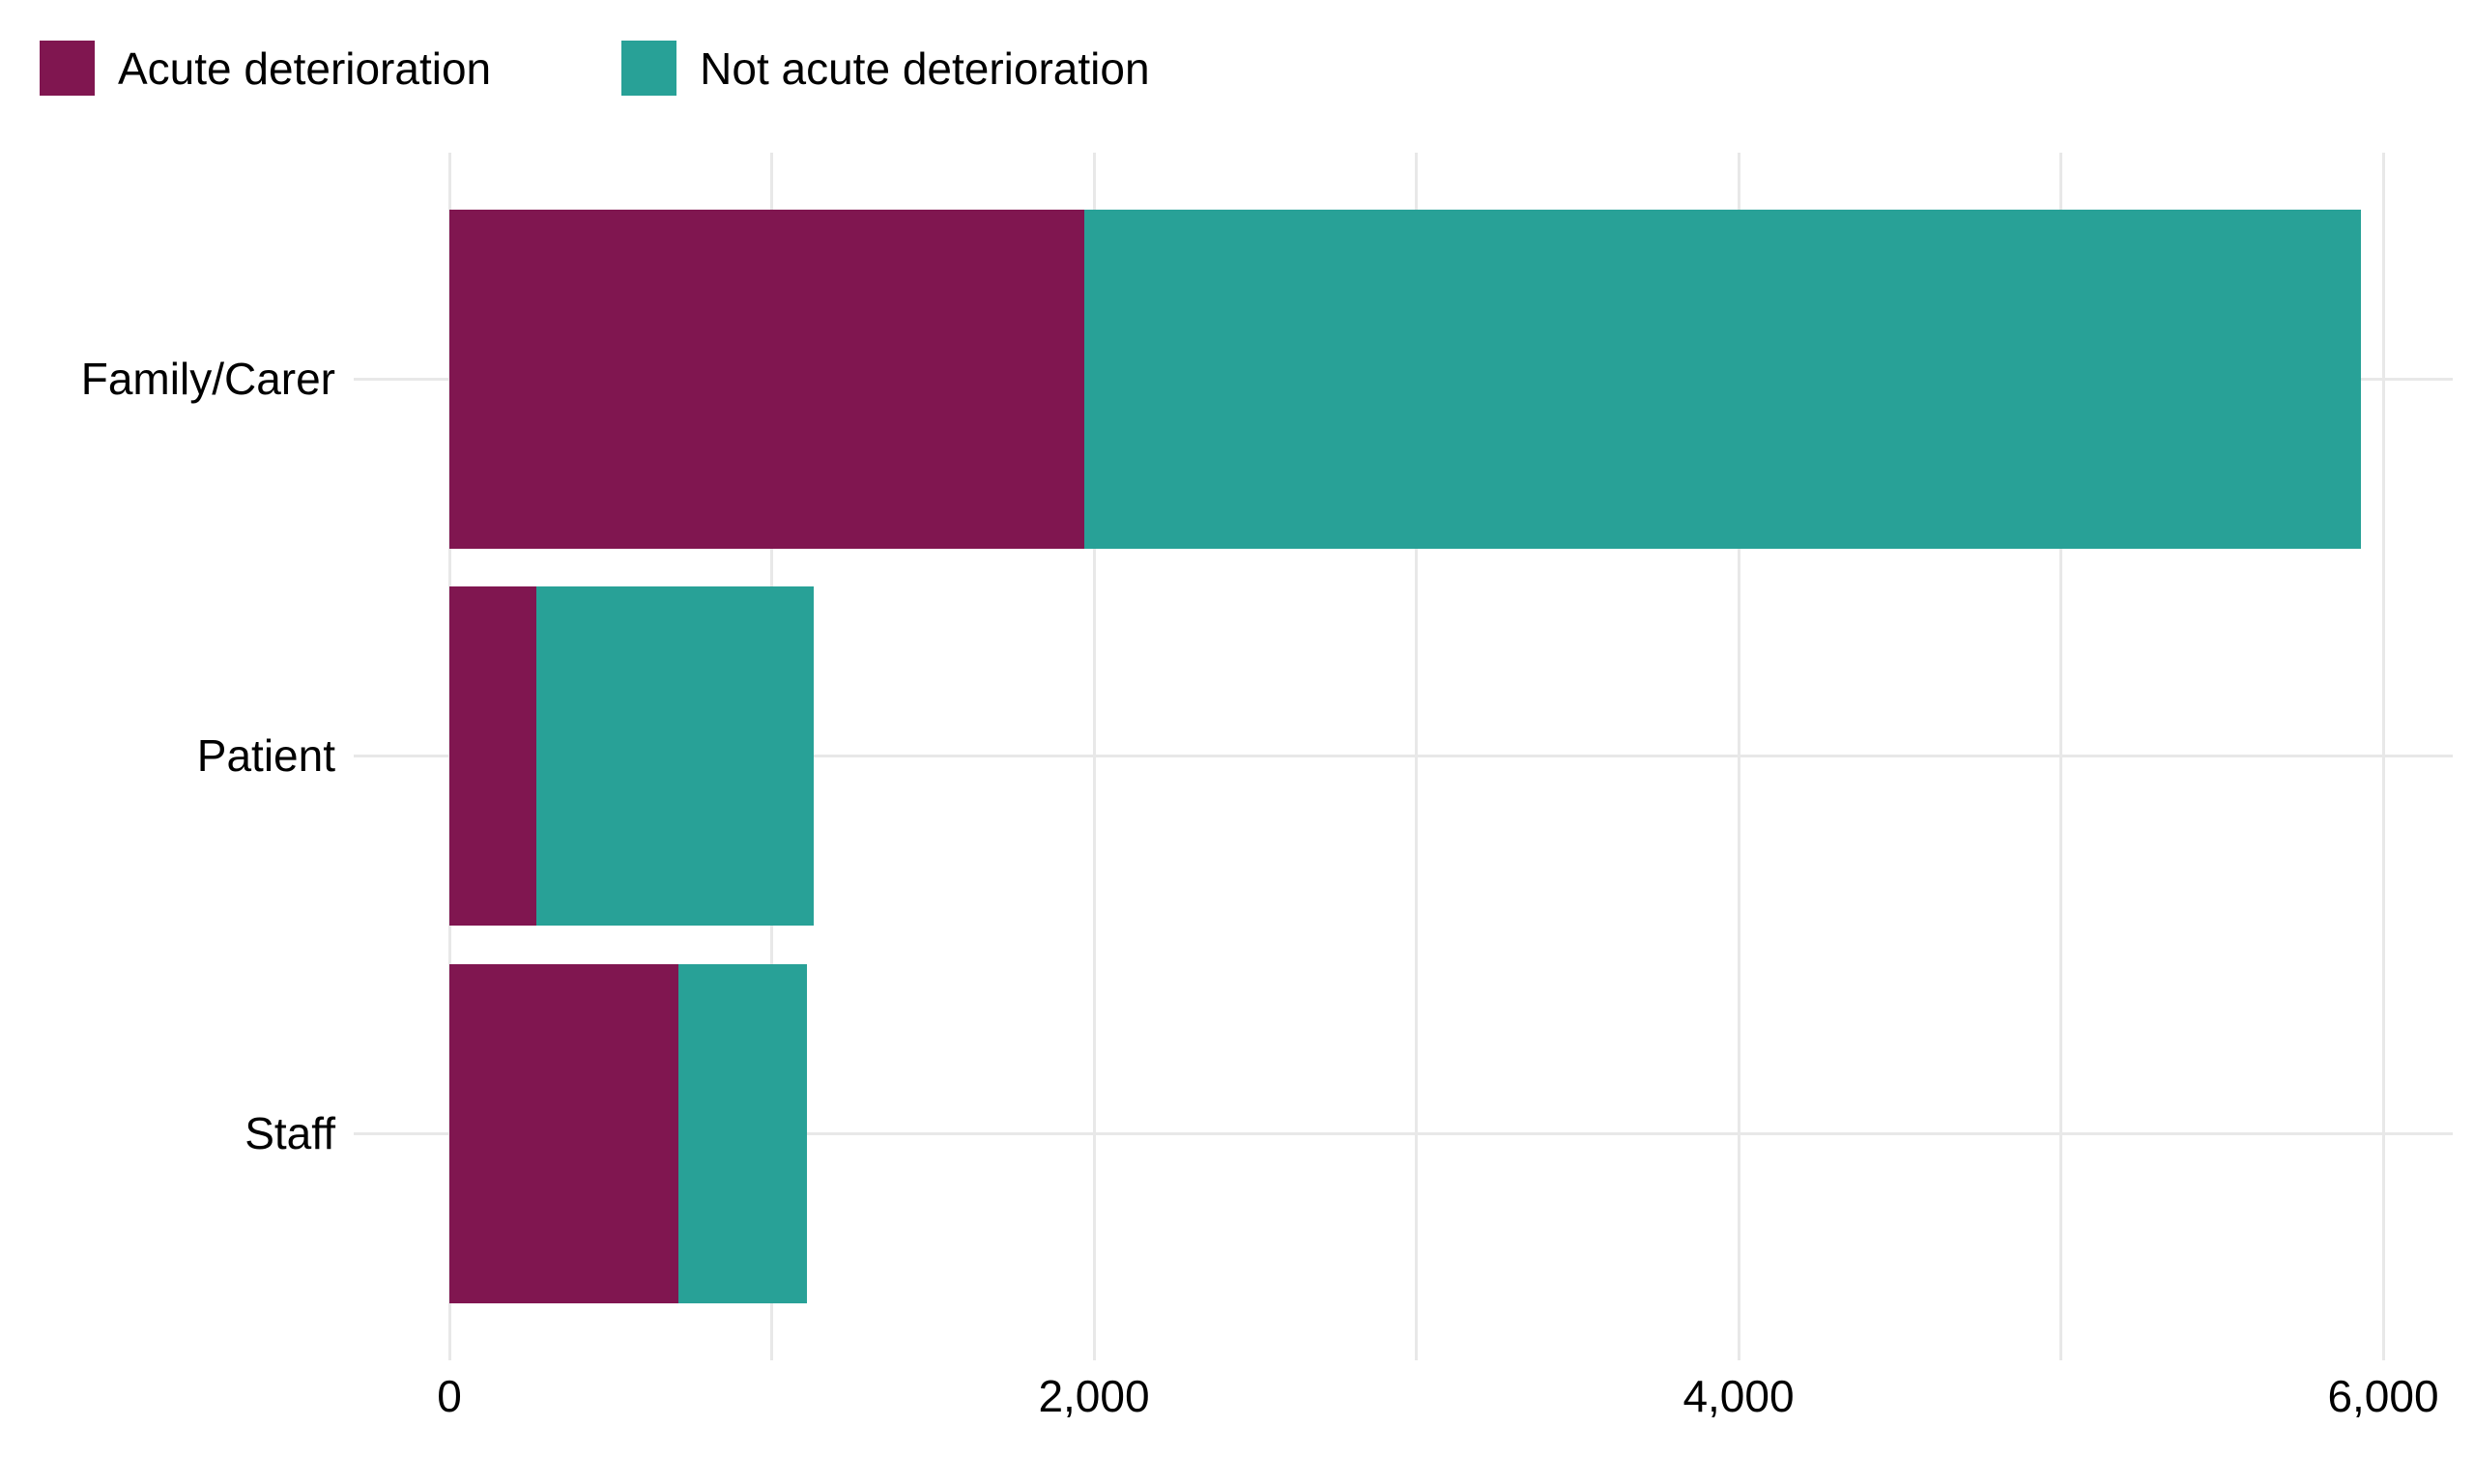  I want to click on bar-segment-family-carer-not-acute-deterioration, so click(1722, 379).